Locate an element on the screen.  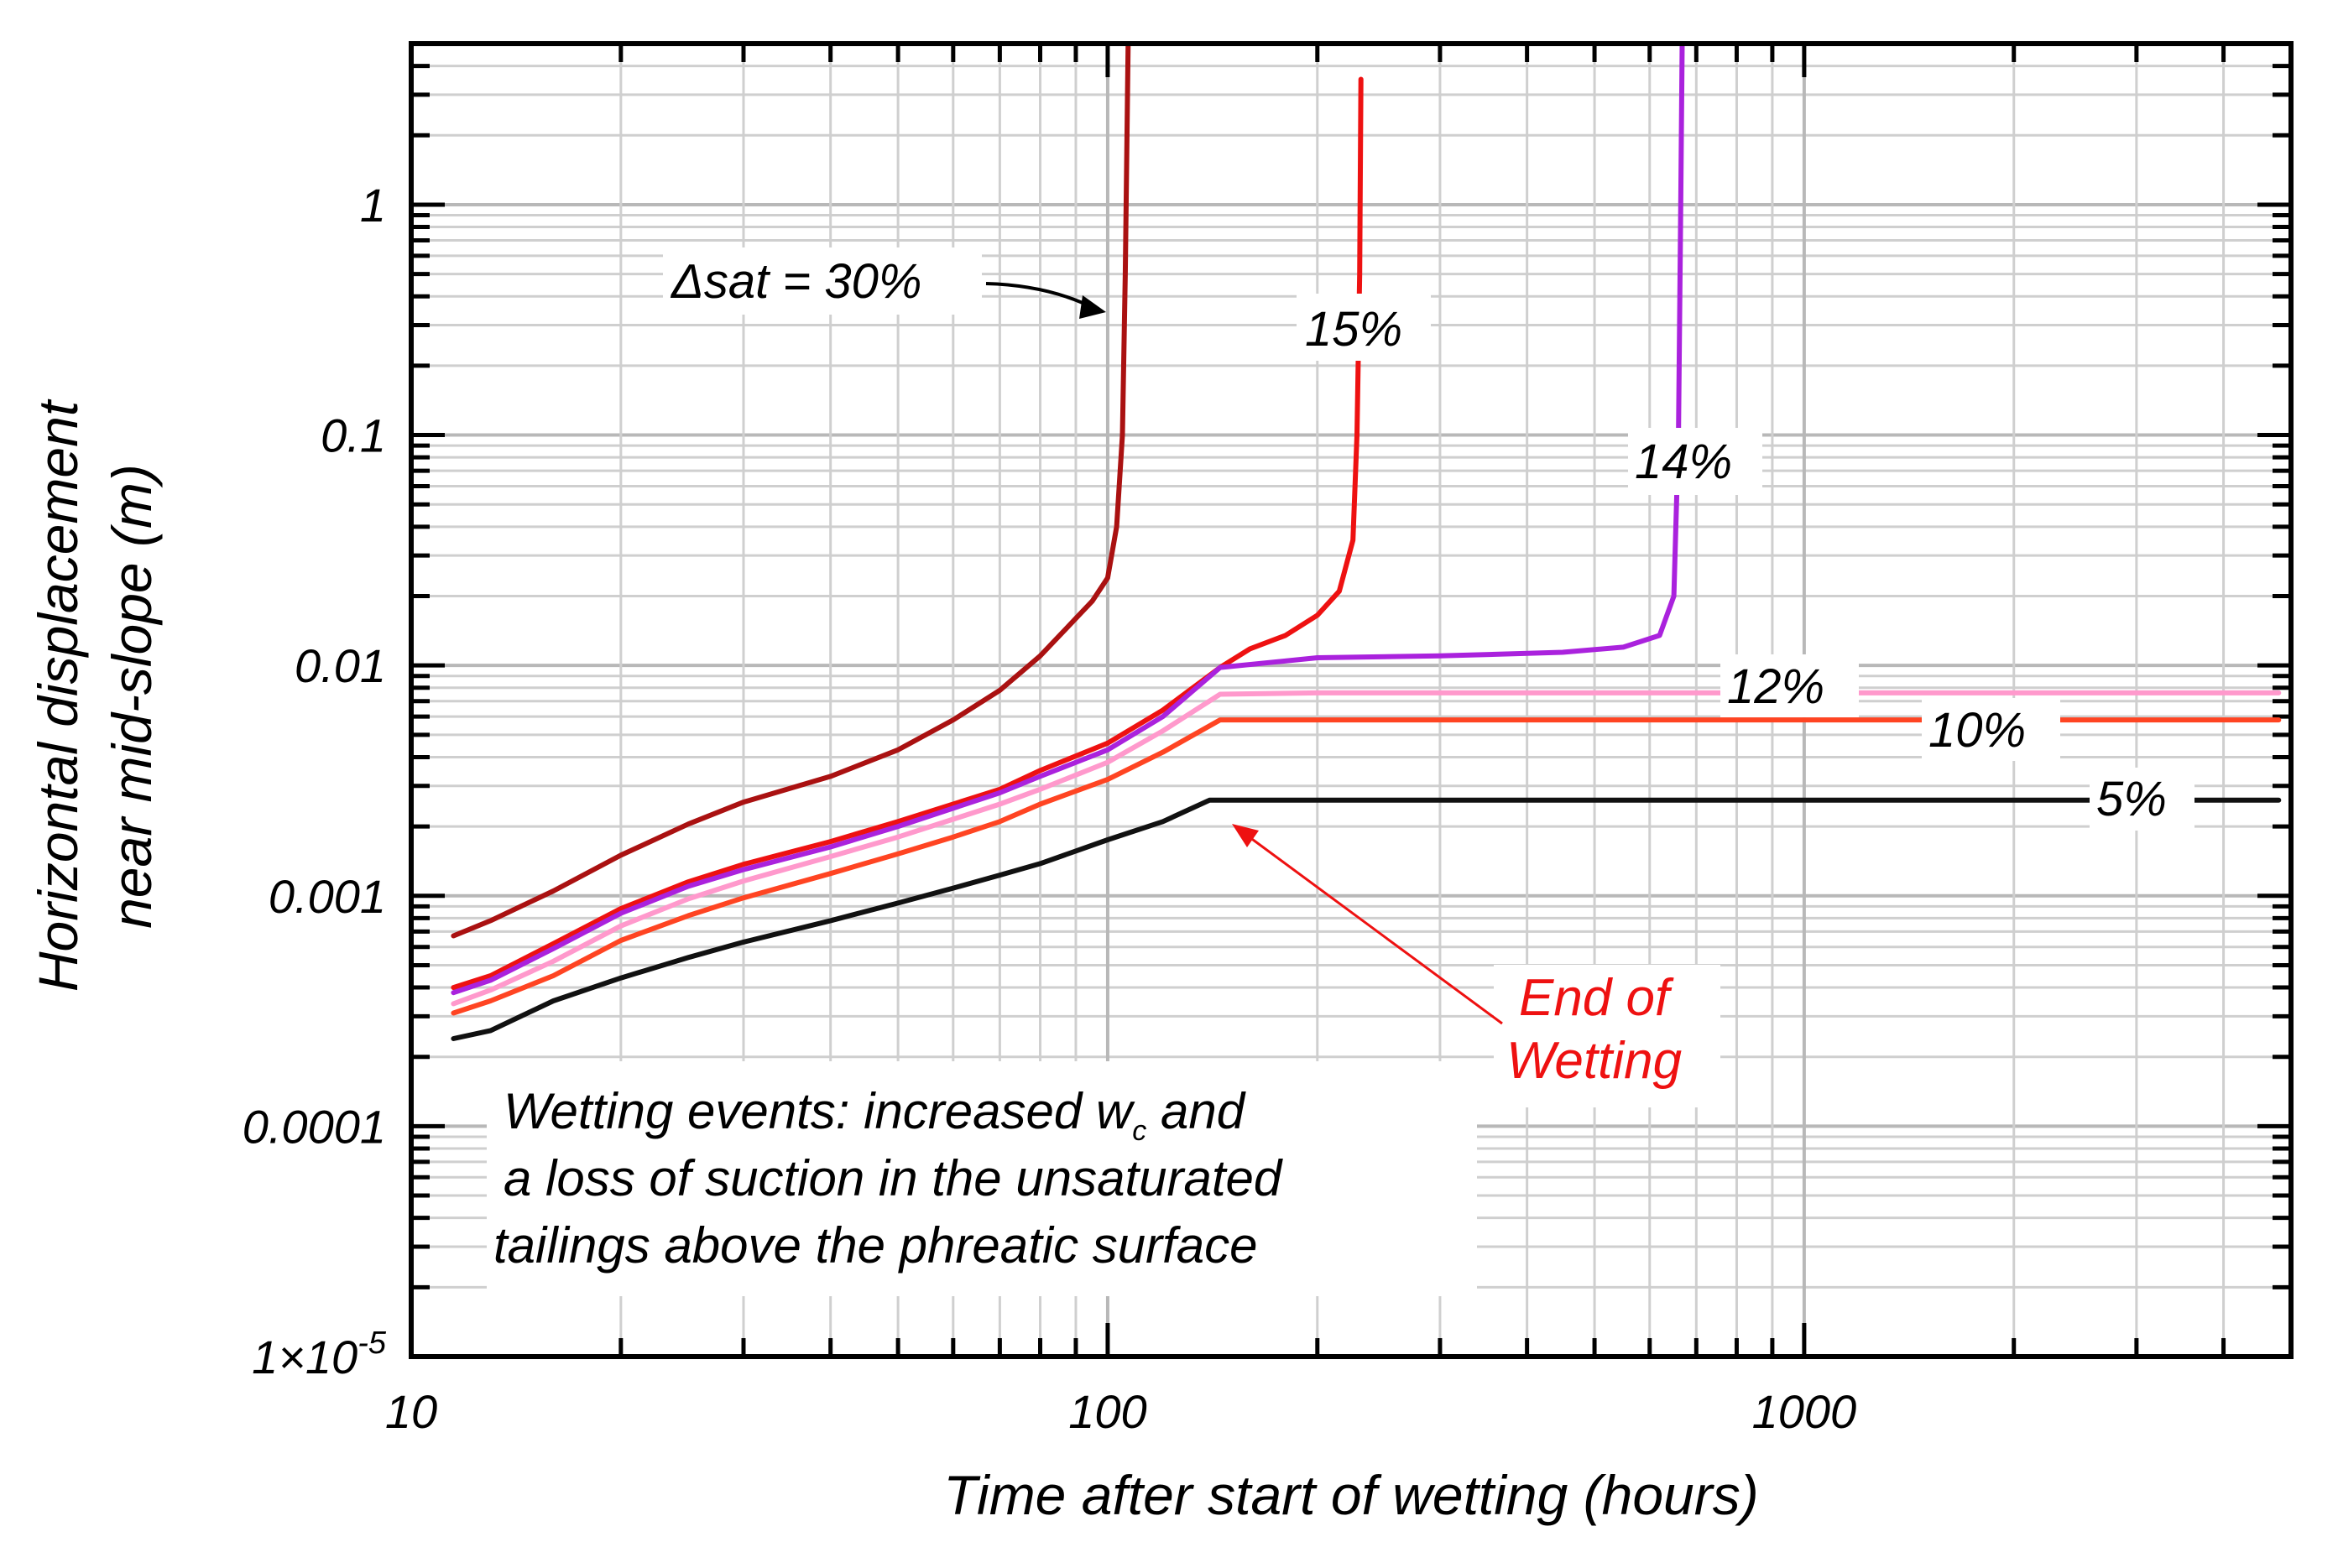
end-of-wetting-annotation: End of Wetting is located at coordinates (1476, 966).